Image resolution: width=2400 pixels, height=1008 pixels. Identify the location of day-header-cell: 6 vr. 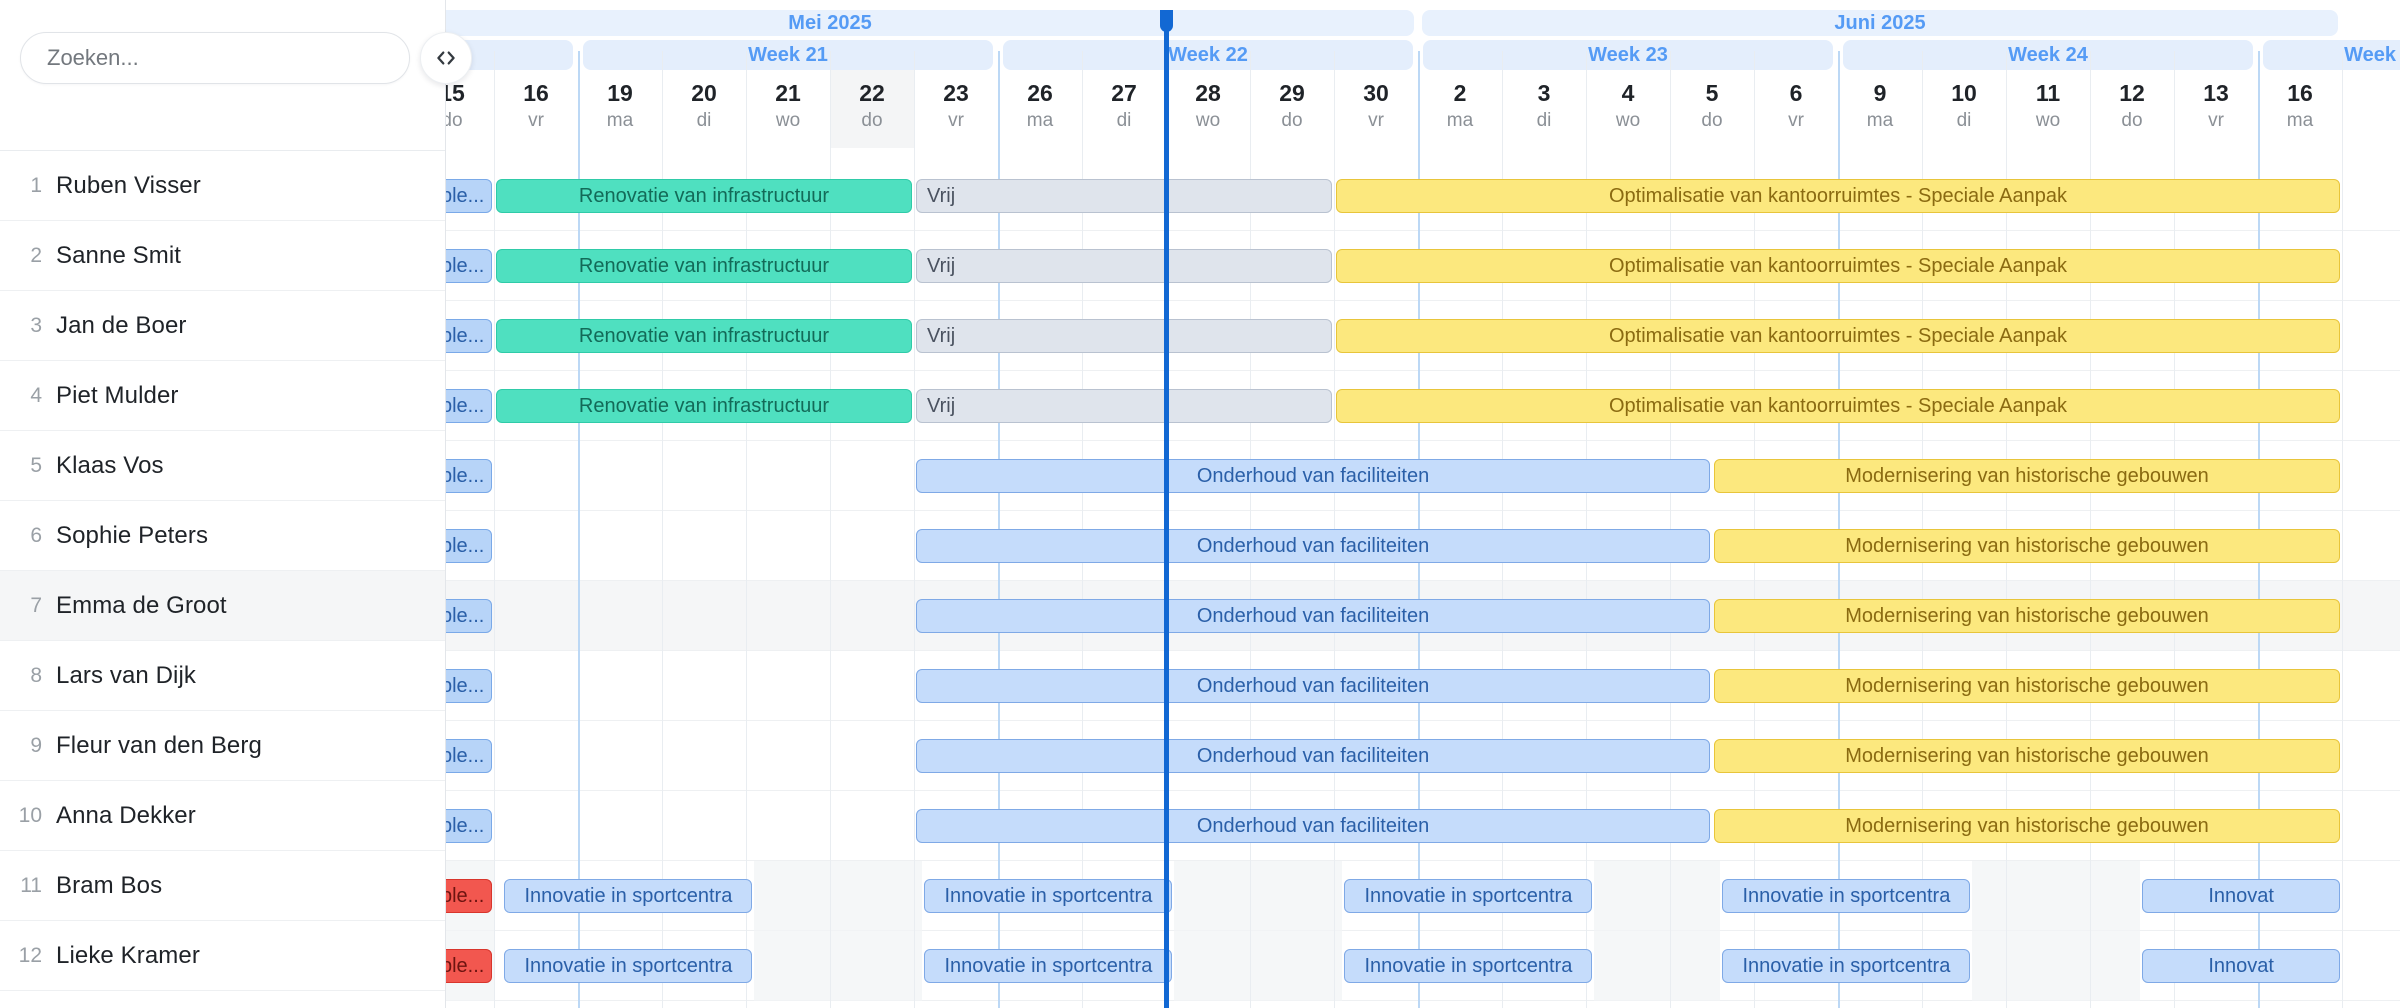
(1796, 109).